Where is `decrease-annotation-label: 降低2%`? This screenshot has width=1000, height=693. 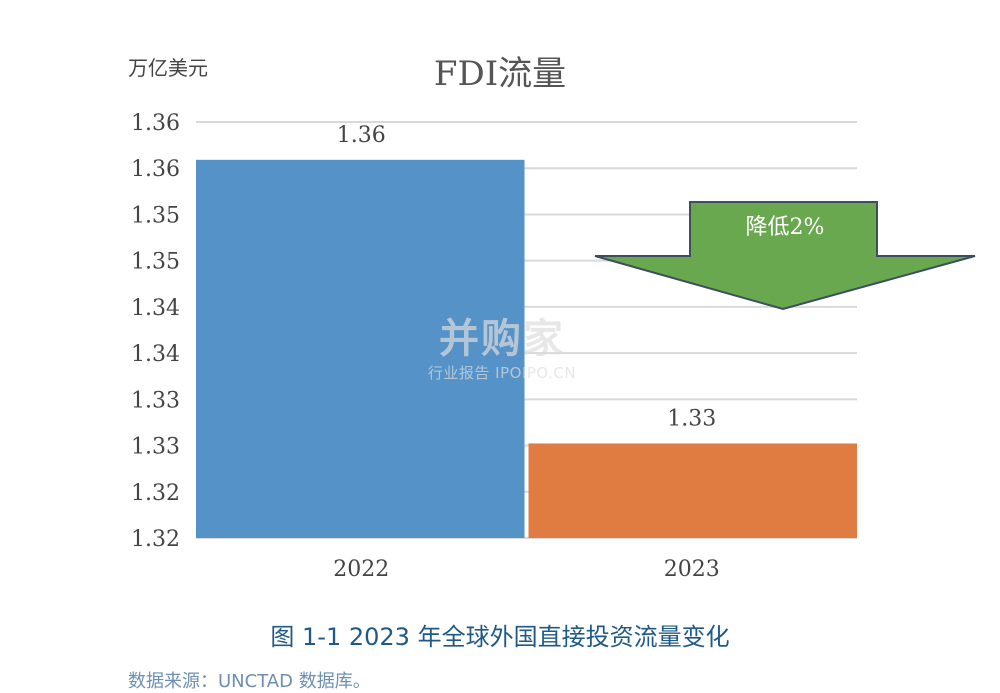 decrease-annotation-label: 降低2% is located at coordinates (785, 227).